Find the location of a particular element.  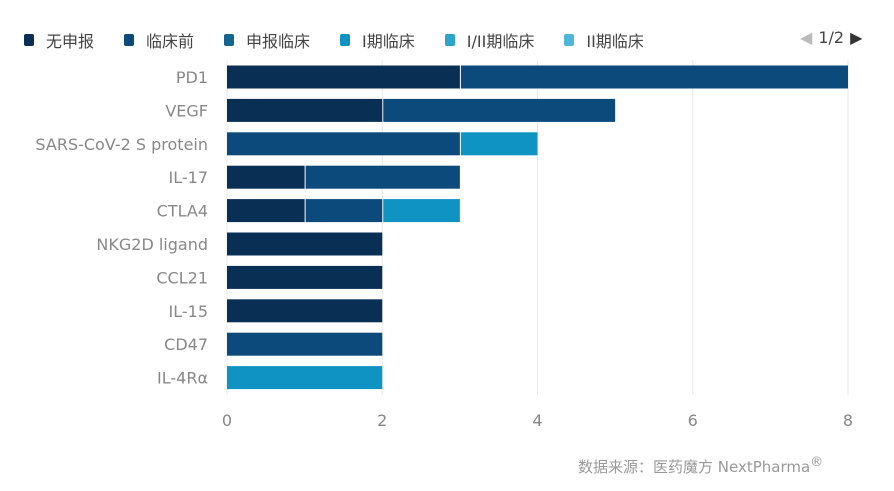

x-tick-label: 2 is located at coordinates (382, 420).